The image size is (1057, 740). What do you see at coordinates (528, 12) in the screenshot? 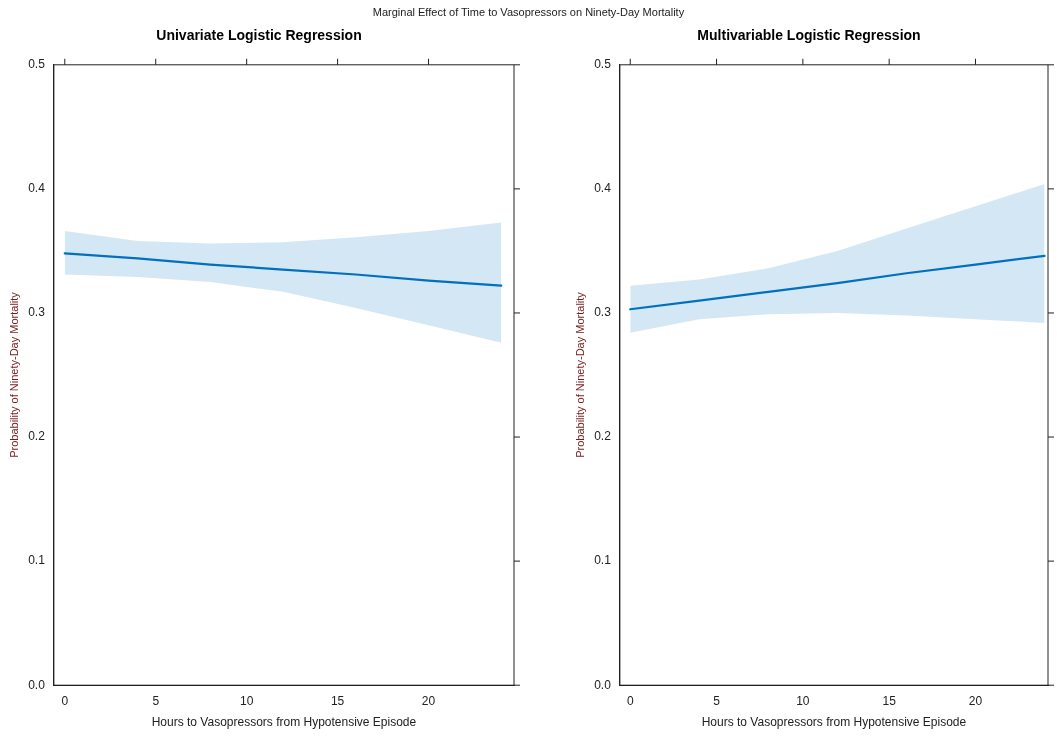
I see `text: Marginal Effect of Time to Vasopressors on Ninety-Day Mortality` at bounding box center [528, 12].